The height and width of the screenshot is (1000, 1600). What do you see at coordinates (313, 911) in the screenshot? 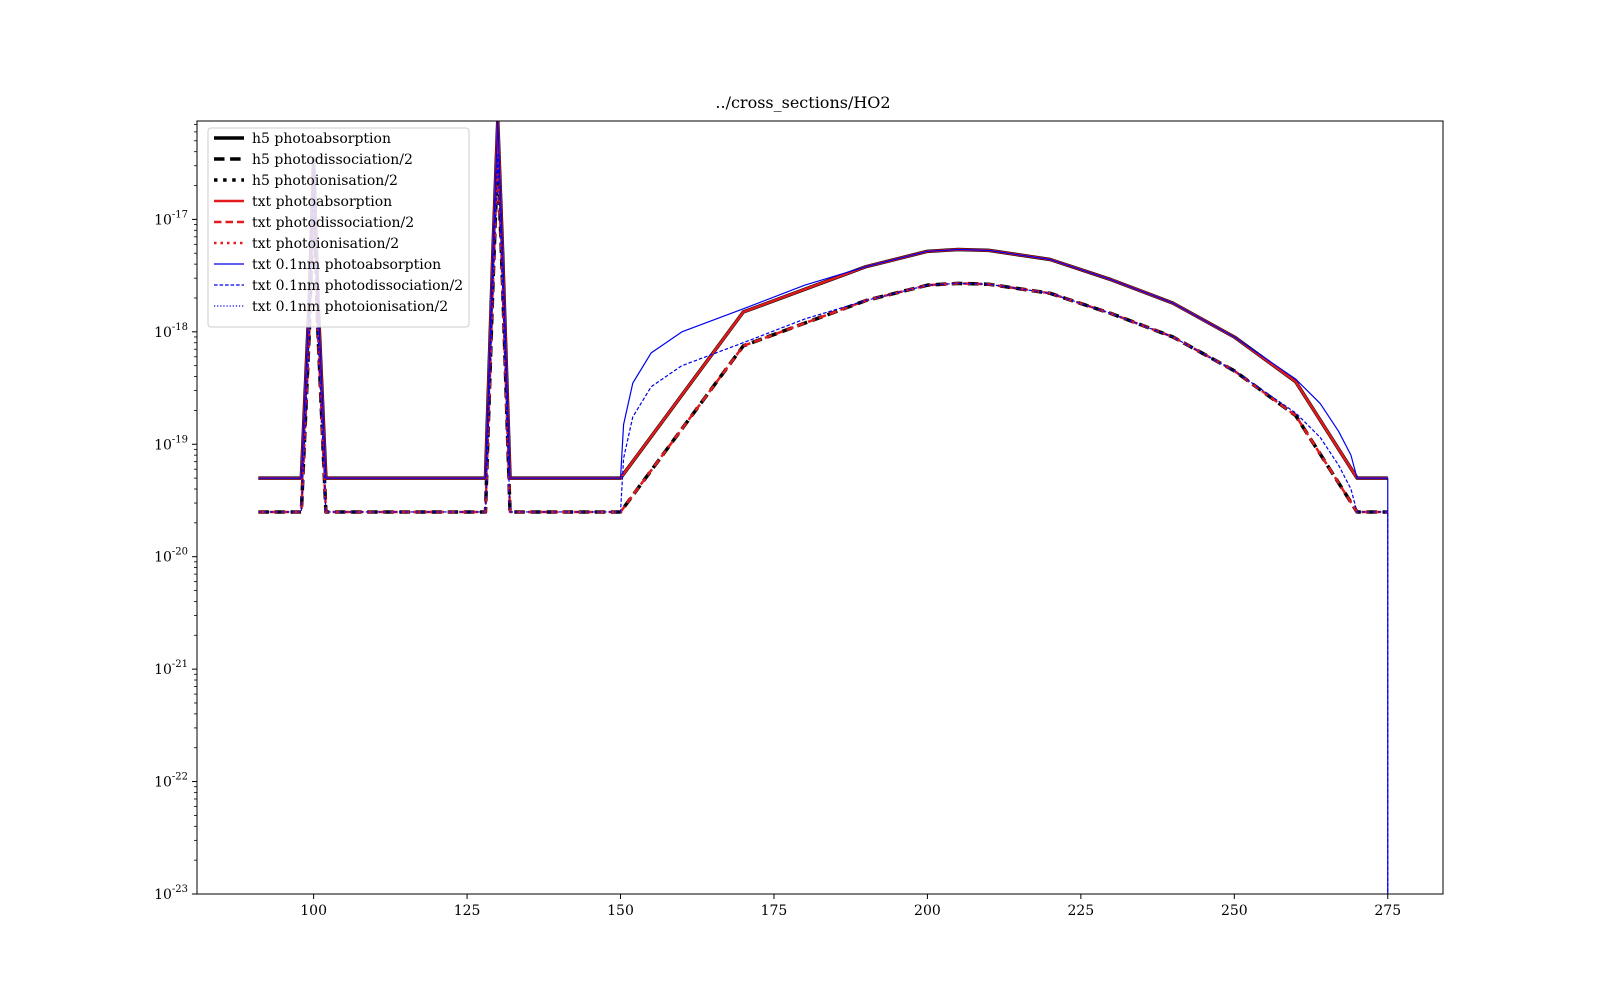
I see `x-tick-label: 100` at bounding box center [313, 911].